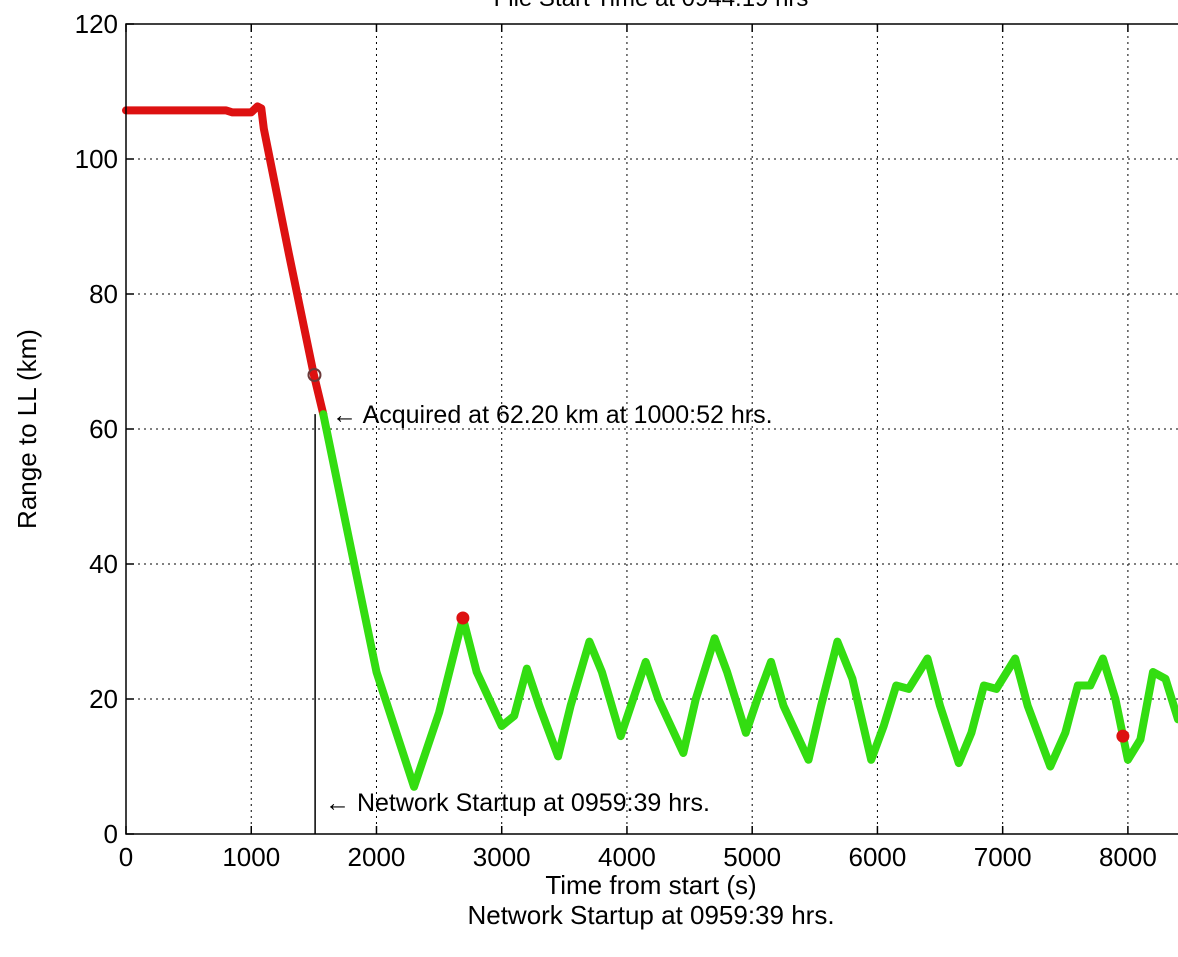  I want to click on chart-title: File Start Time at 0944:19 hrs, so click(651, 6).